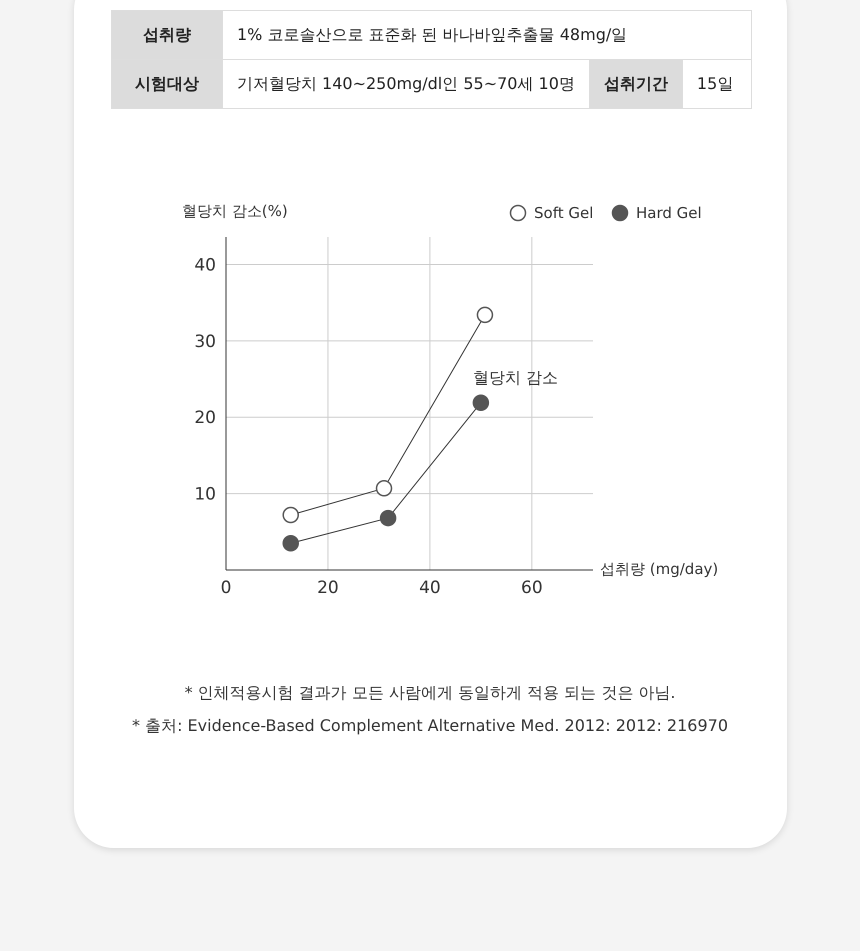  Describe the element at coordinates (717, 84) in the screenshot. I see `text: 15일` at that location.